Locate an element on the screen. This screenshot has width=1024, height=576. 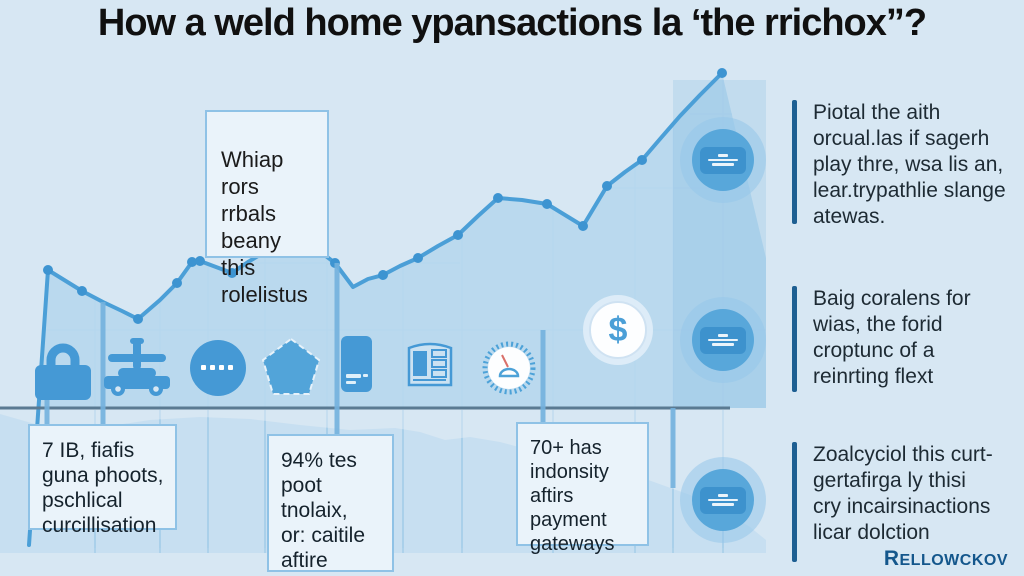
dollar-symbol: $ is located at coordinates (618, 329).